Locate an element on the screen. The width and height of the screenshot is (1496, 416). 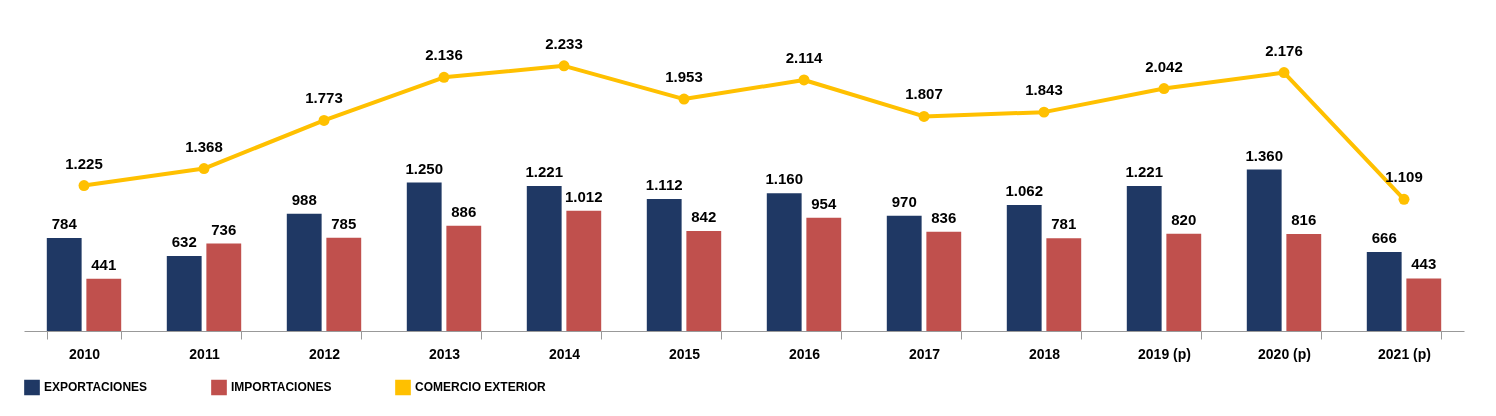
x-tick-label: 2016 is located at coordinates (804, 353).